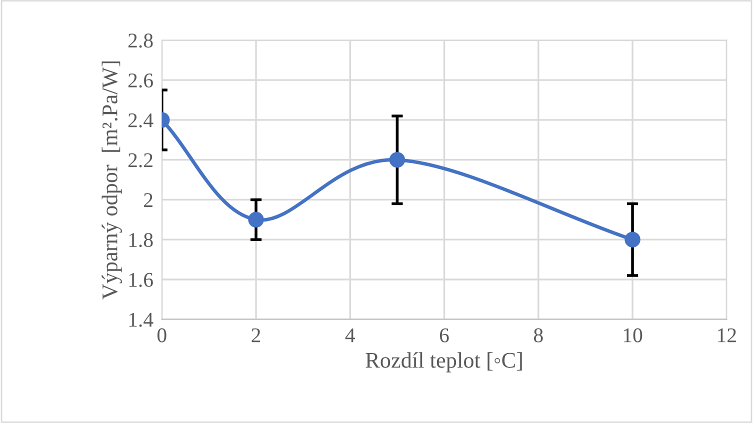 This screenshot has width=753, height=423. What do you see at coordinates (350, 335) in the screenshot?
I see `x-tick-label: 4` at bounding box center [350, 335].